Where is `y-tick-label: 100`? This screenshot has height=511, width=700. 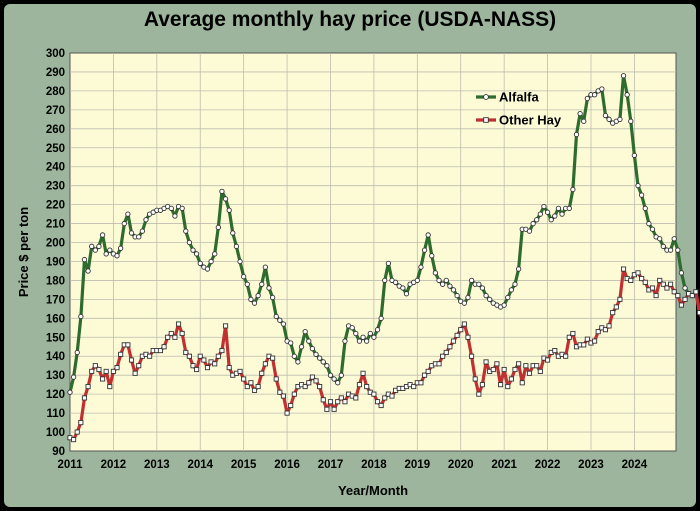 y-tick-label: 100 is located at coordinates (55, 433).